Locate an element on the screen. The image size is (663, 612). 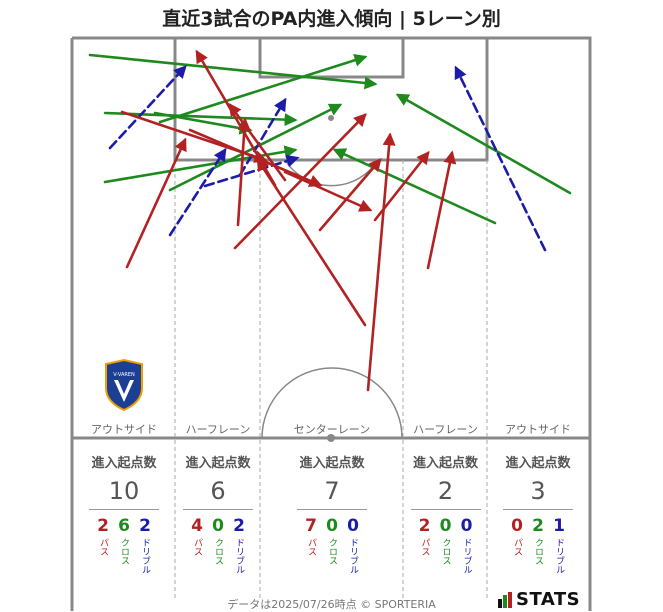
pass-count: 4 is located at coordinates (197, 526).